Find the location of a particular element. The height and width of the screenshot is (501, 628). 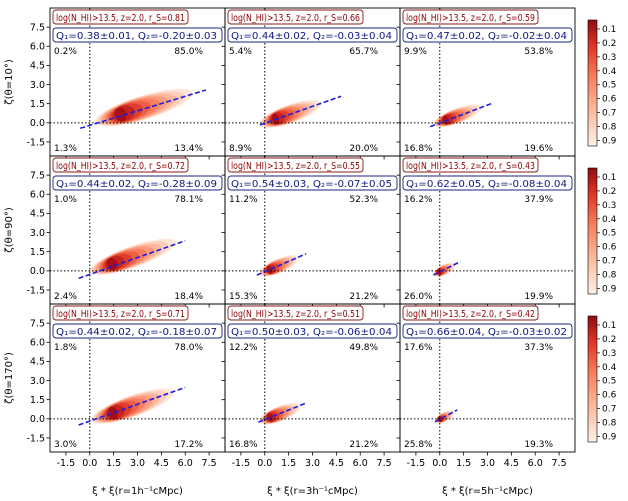

y-tick-label: 7.5 is located at coordinates (37, 27).